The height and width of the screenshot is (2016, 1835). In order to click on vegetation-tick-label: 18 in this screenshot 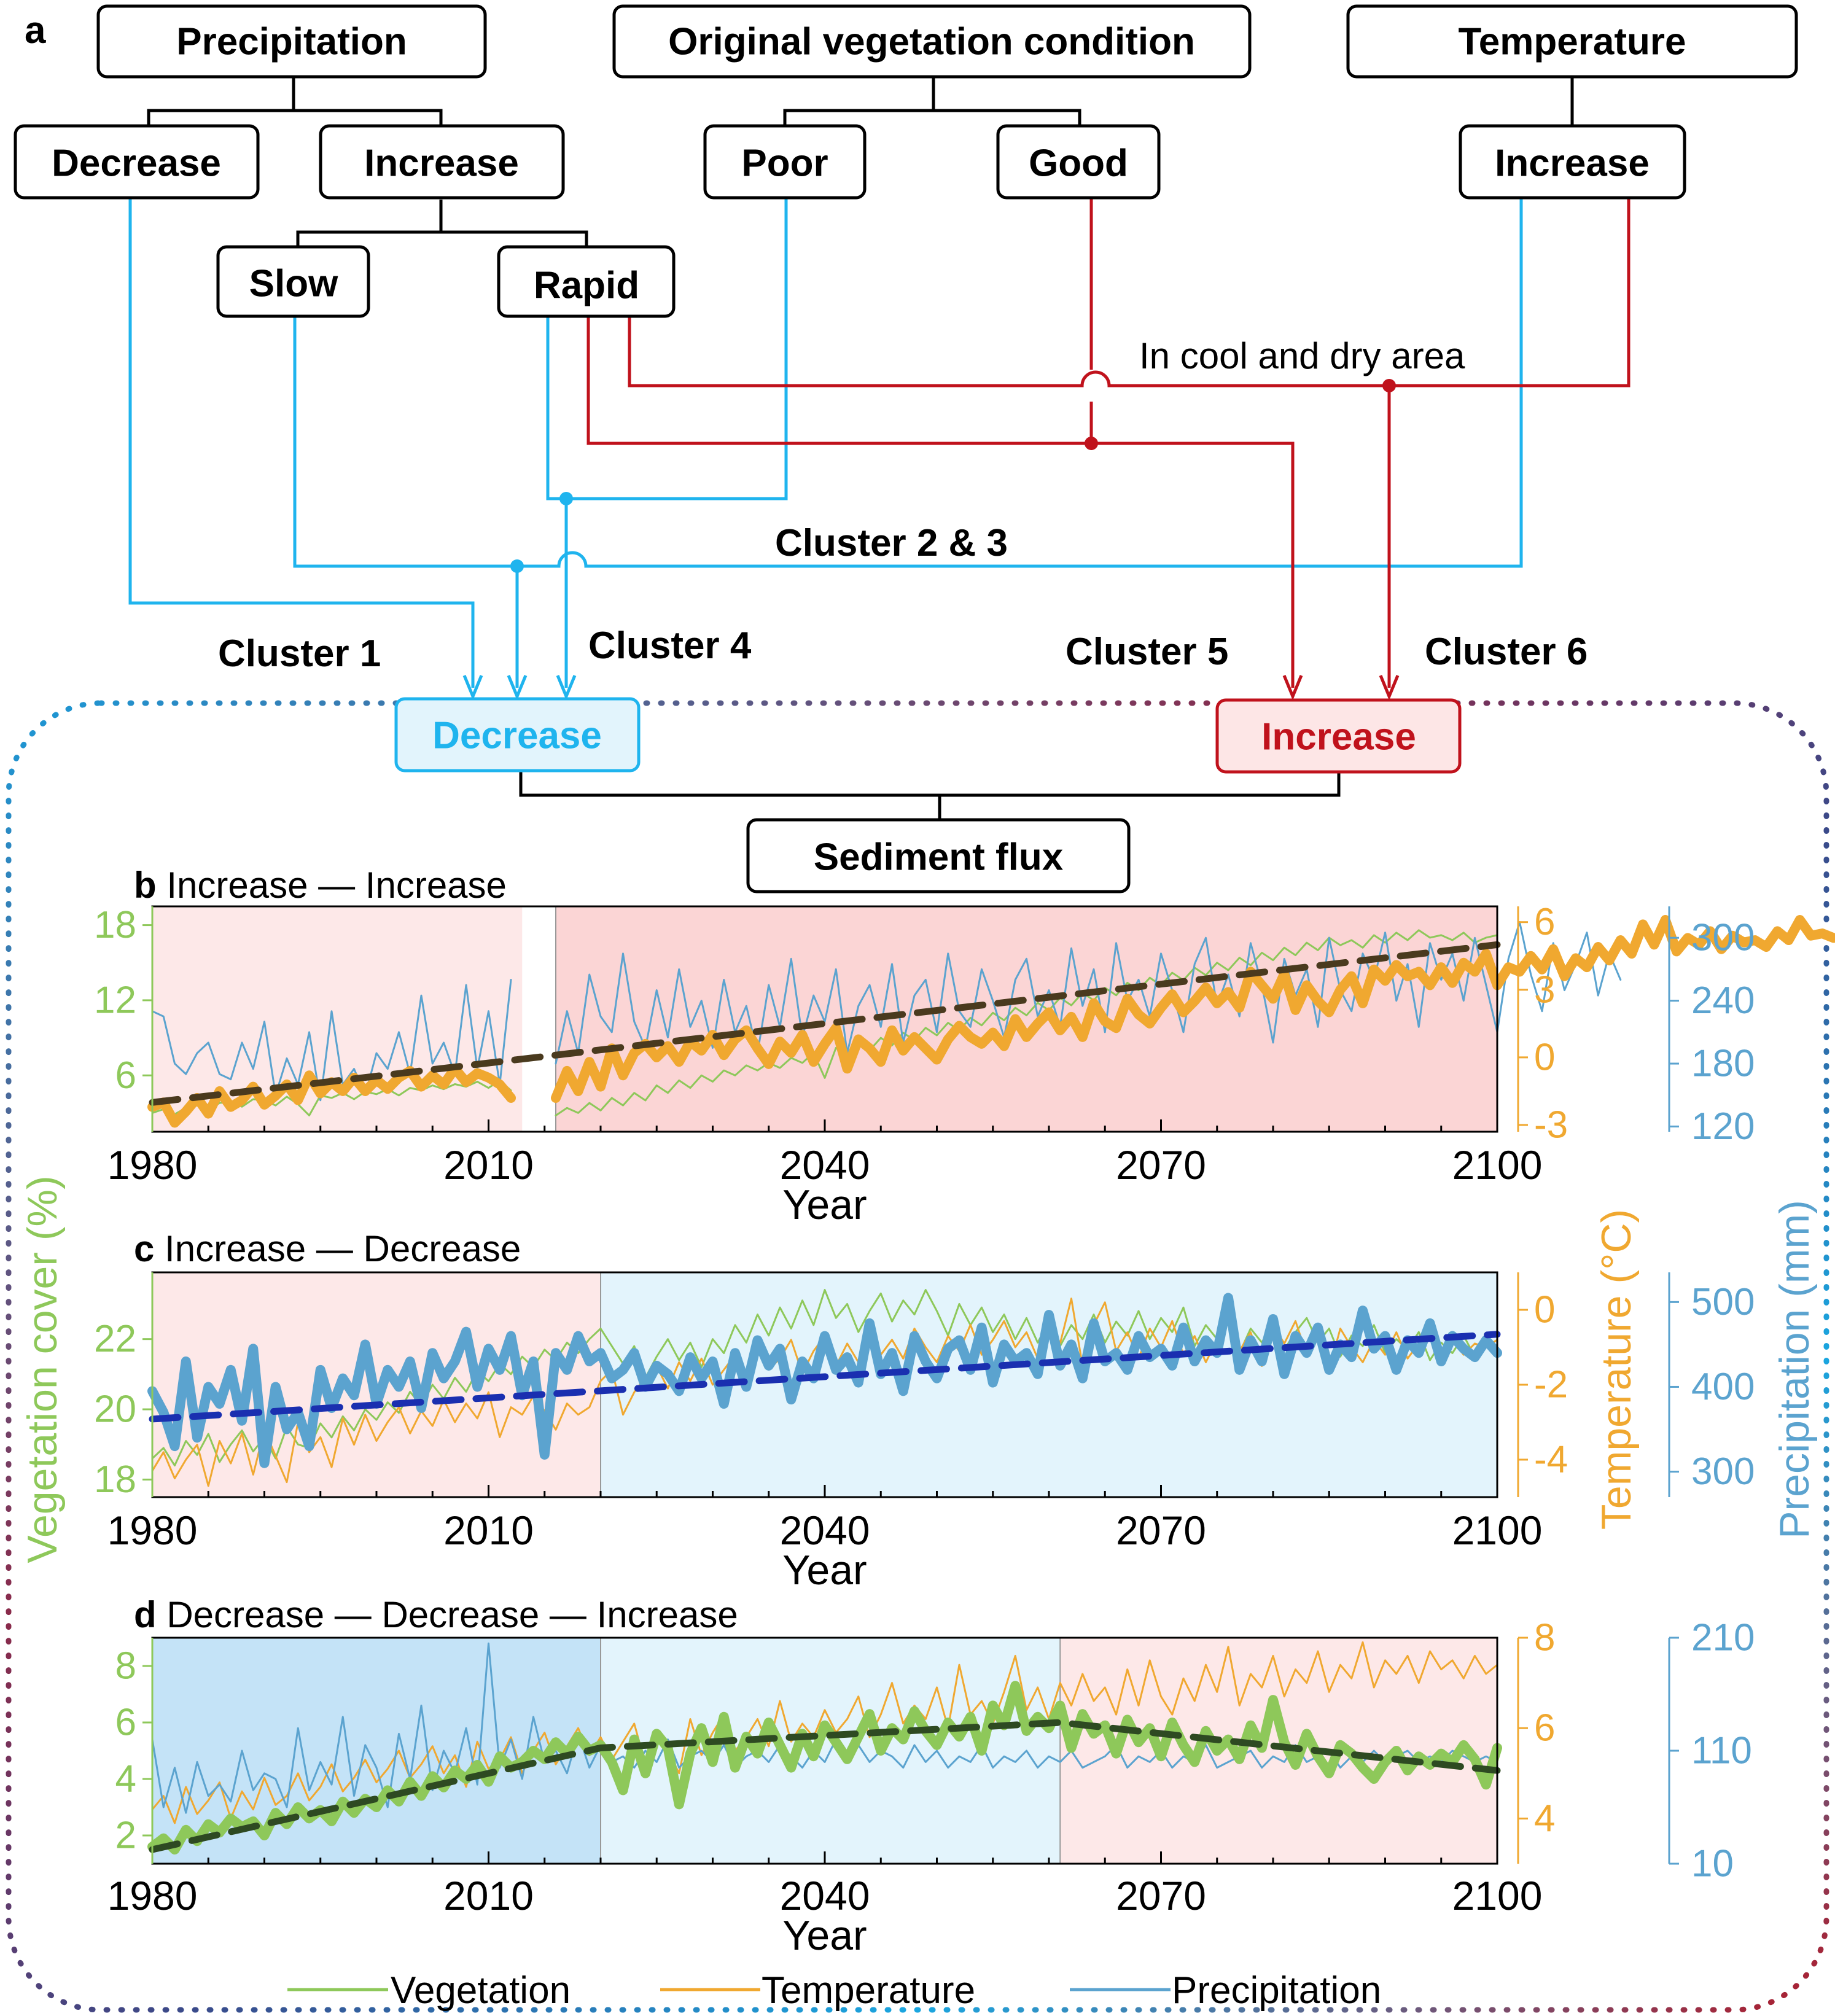, I will do `click(115, 925)`.